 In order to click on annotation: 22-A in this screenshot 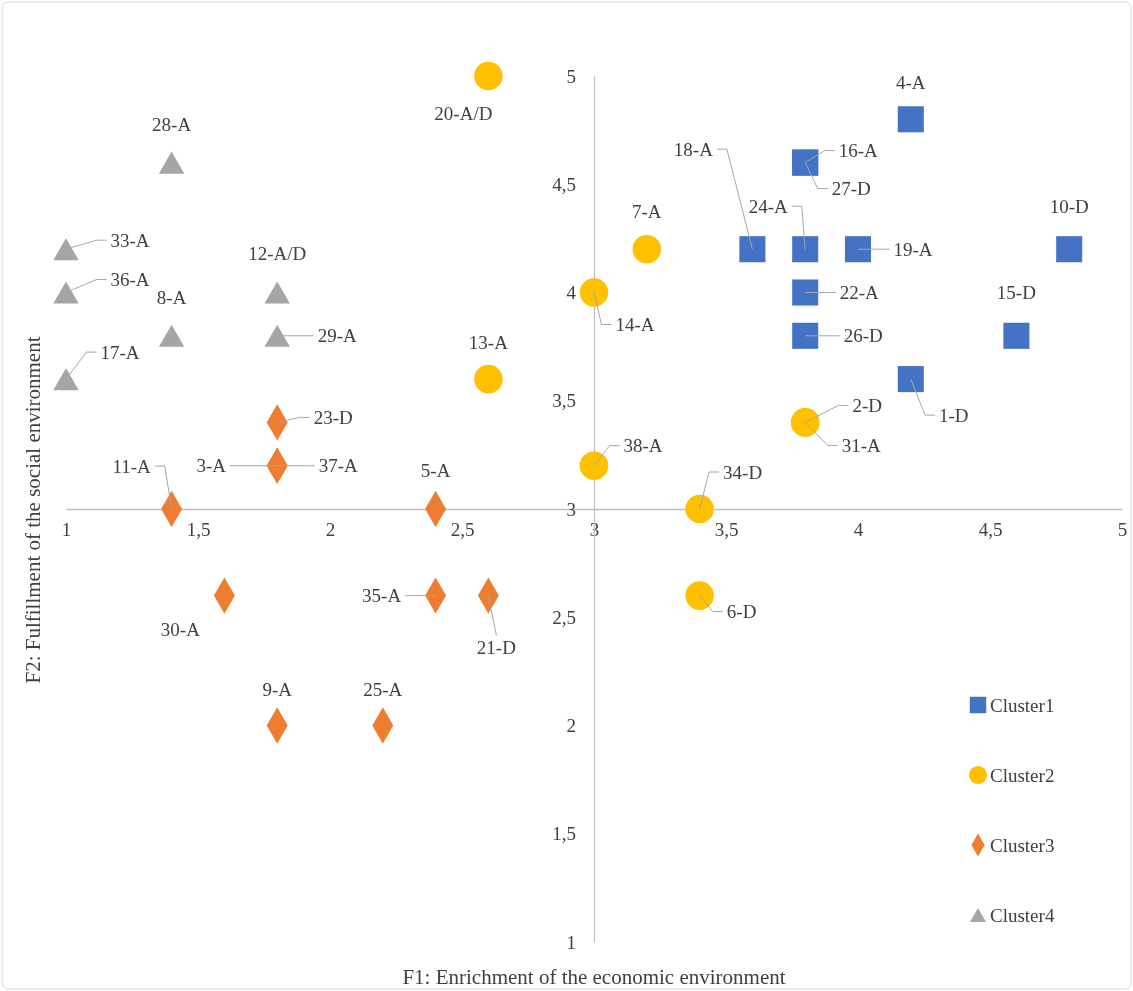, I will do `click(859, 293)`.